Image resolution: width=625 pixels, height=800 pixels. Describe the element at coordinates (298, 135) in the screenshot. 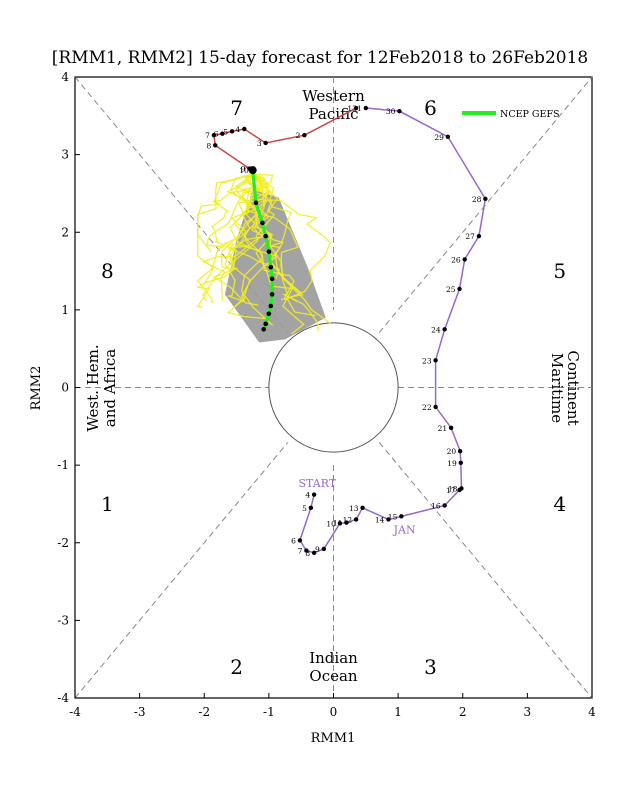

I see `track-point-label: 2` at that location.